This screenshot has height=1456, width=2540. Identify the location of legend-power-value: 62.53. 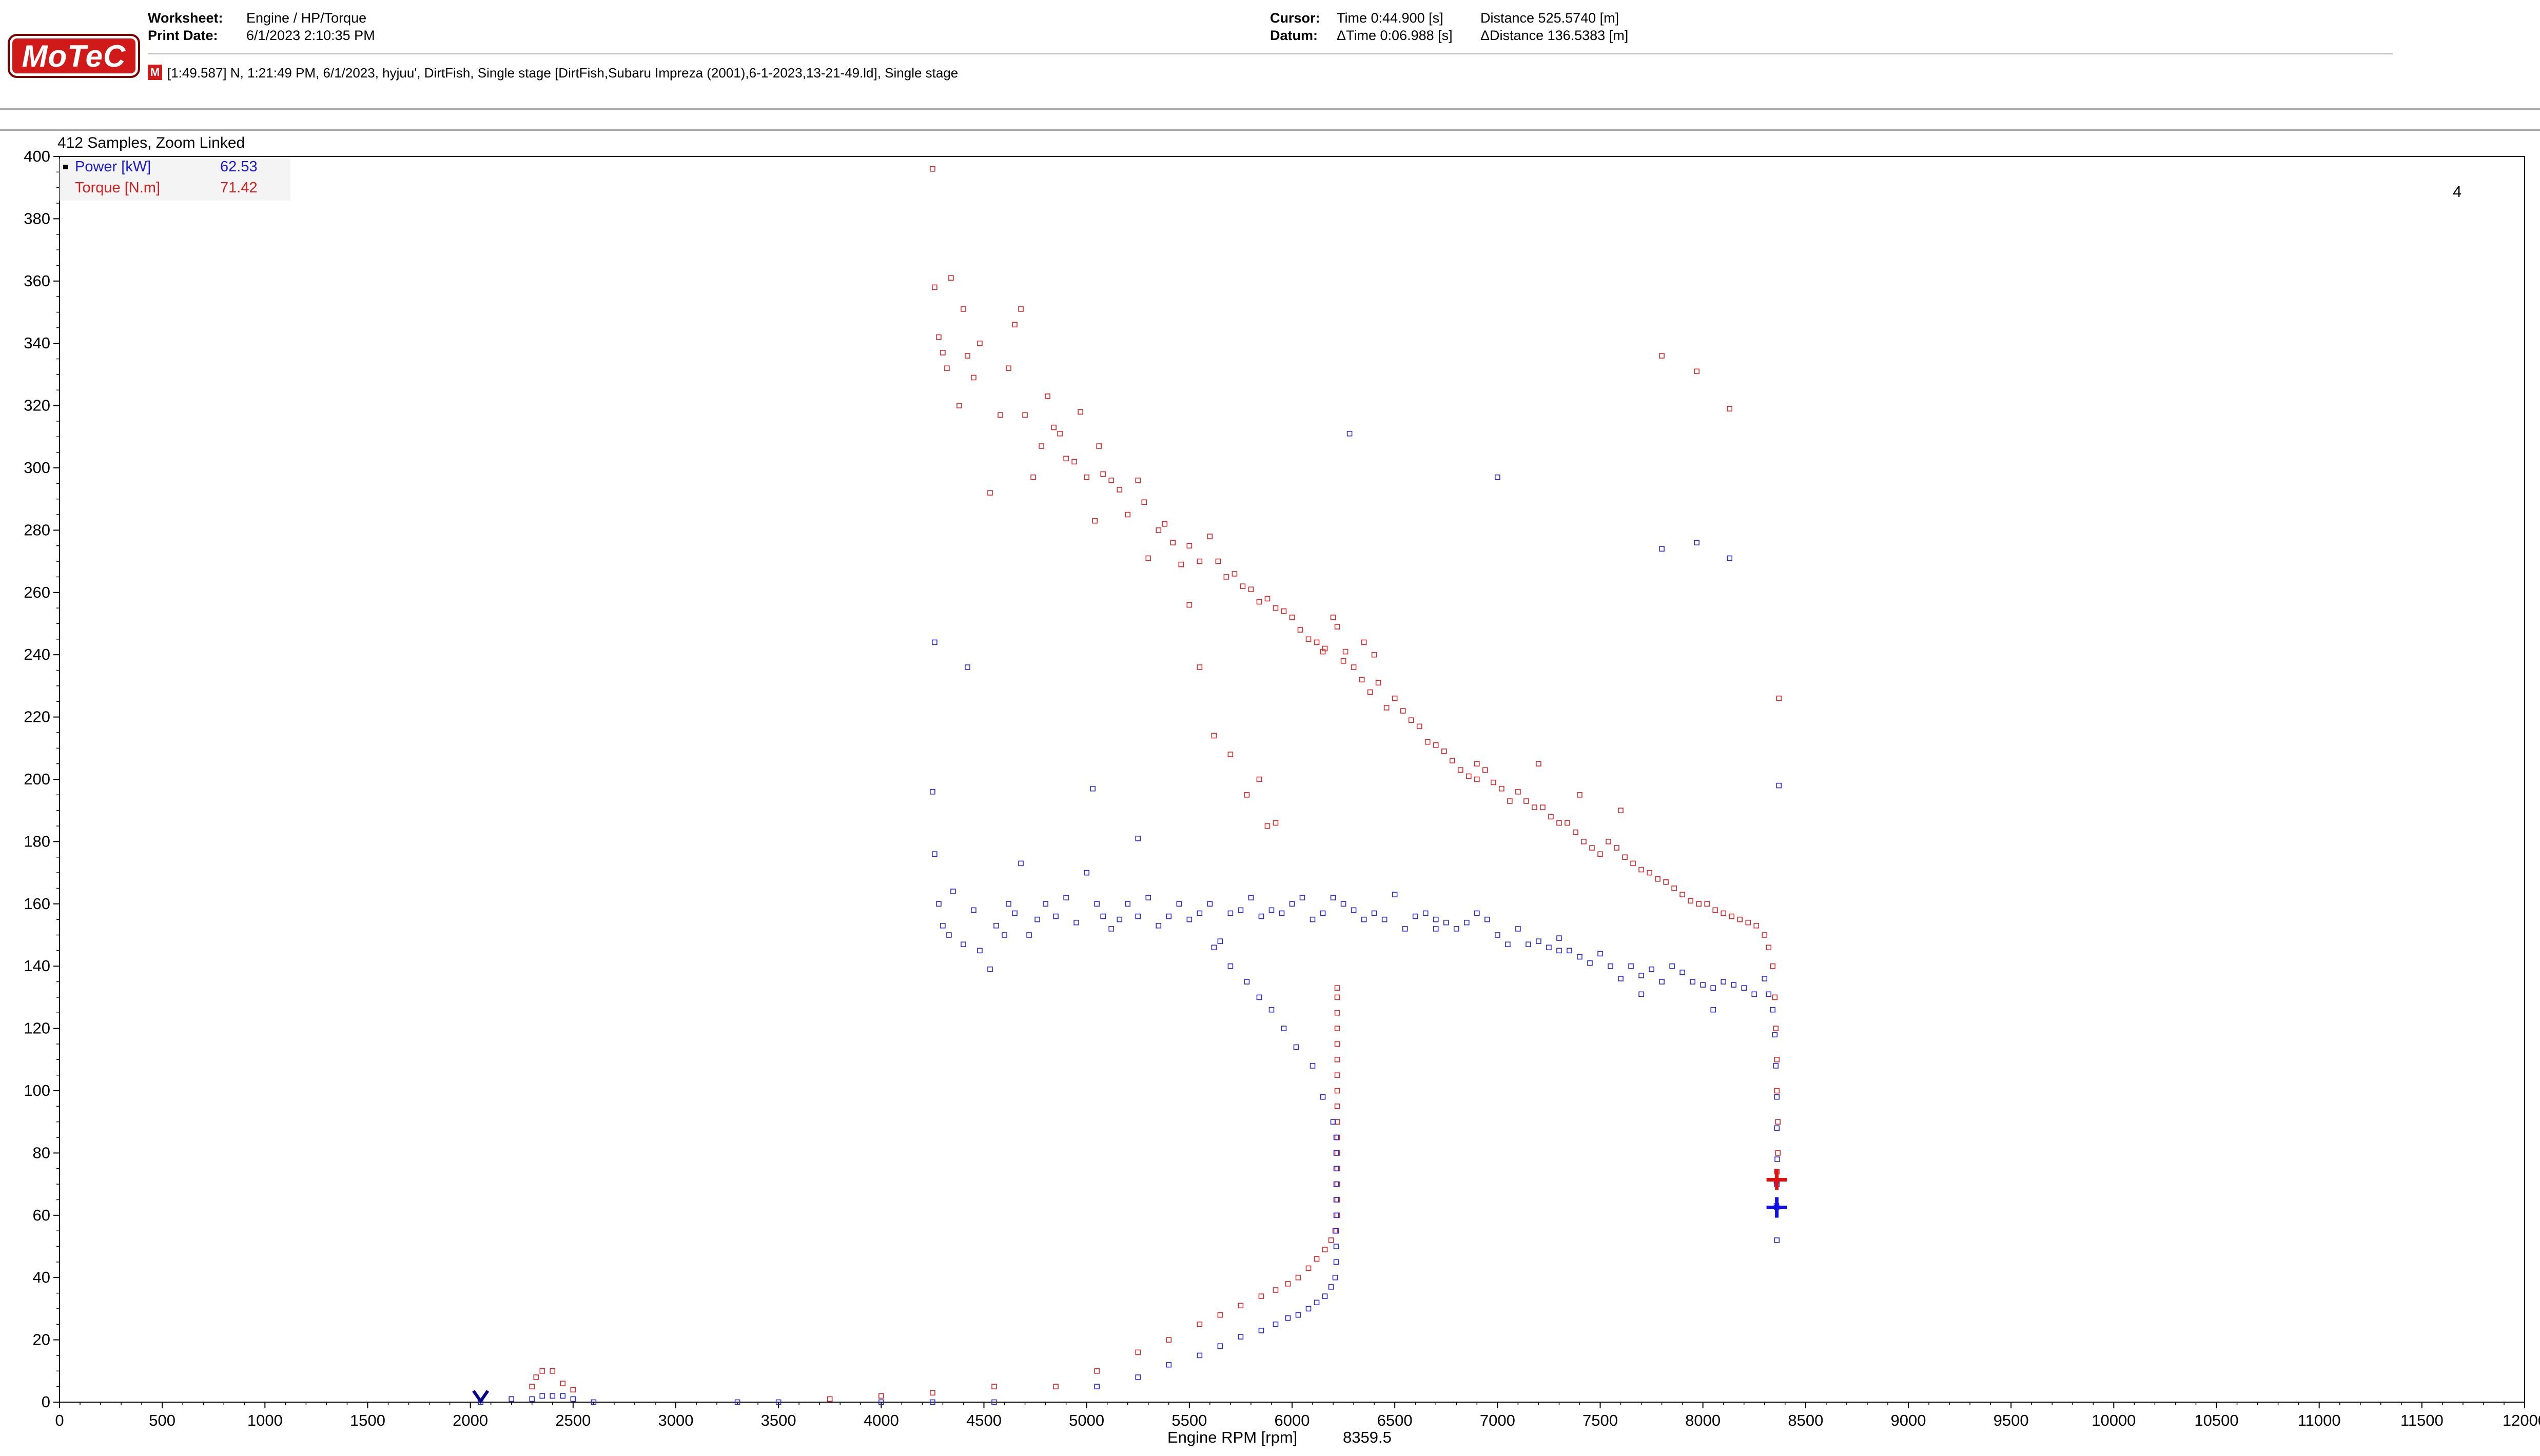
(239, 167).